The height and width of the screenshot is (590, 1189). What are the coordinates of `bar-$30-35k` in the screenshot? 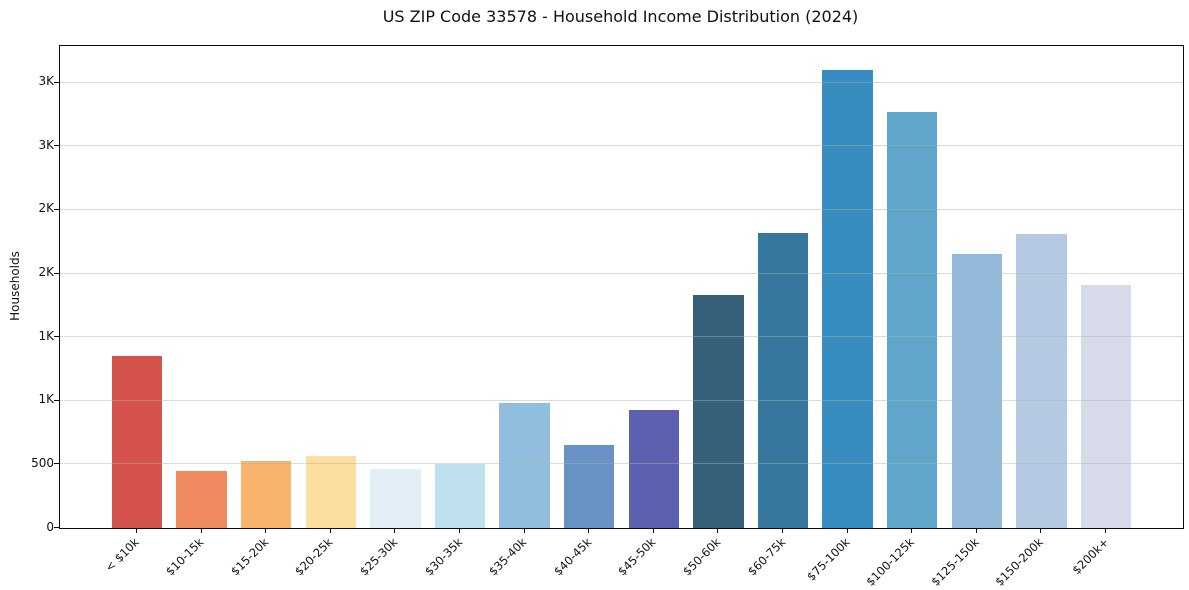 It's located at (460, 496).